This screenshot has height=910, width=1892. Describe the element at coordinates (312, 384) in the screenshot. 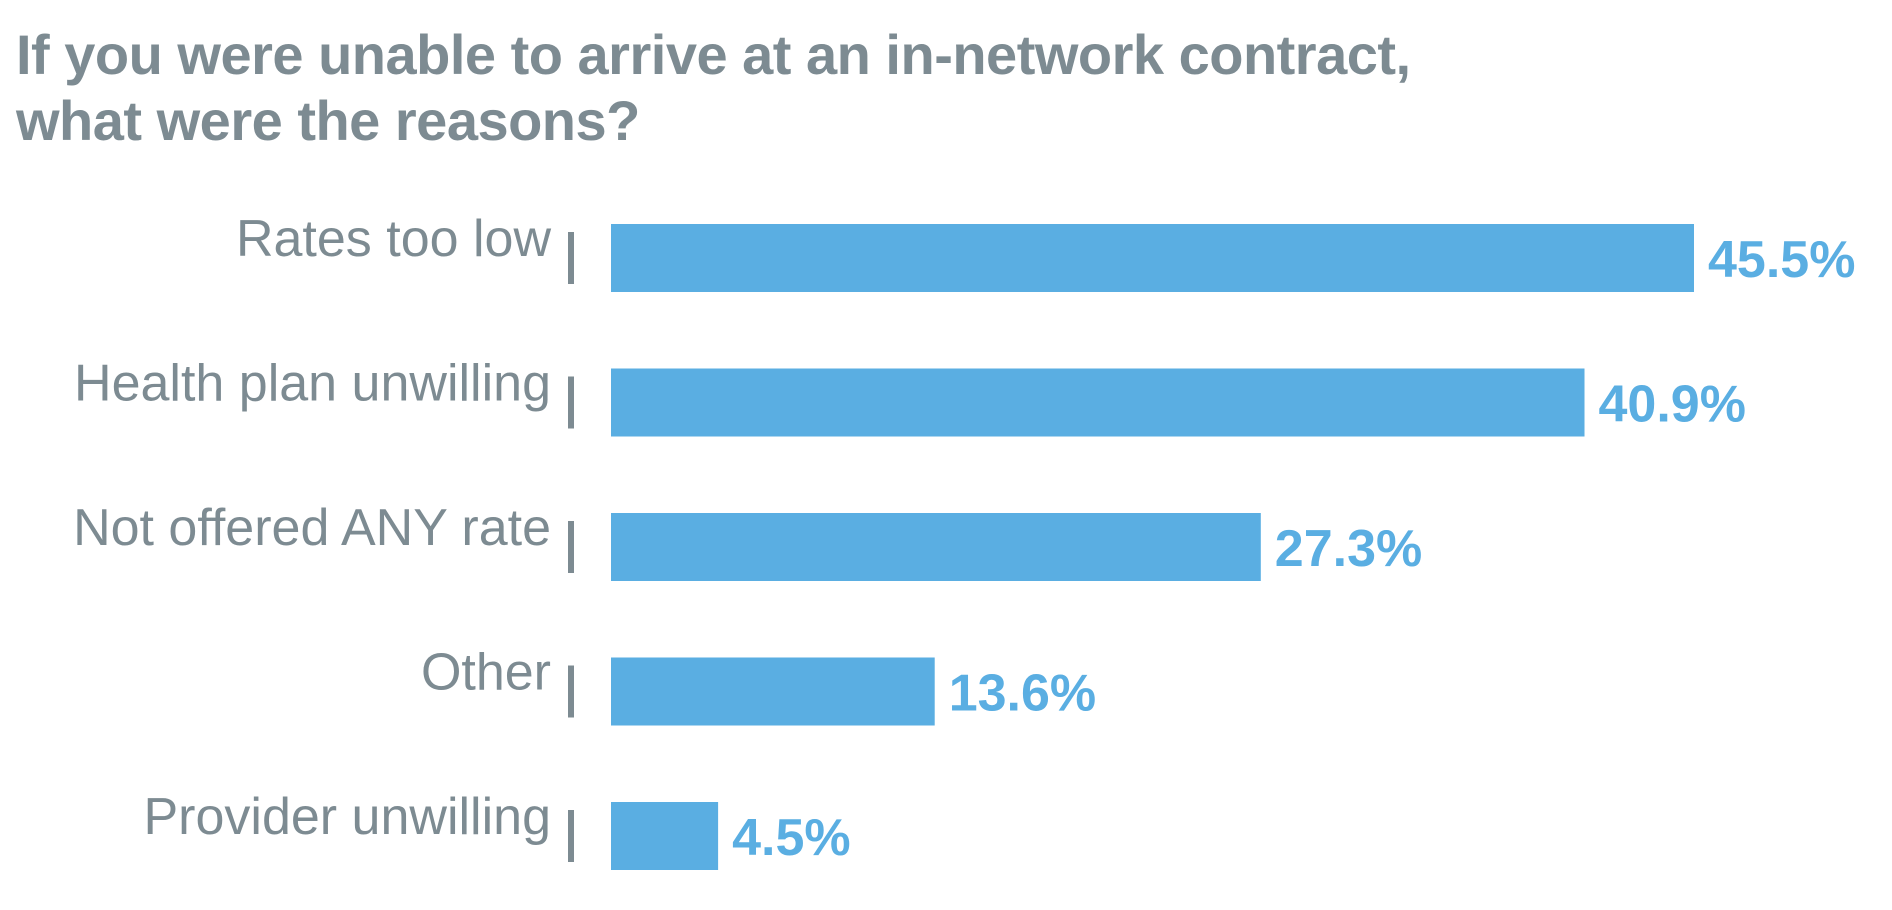

I see `category-label: Health plan unwilling` at that location.